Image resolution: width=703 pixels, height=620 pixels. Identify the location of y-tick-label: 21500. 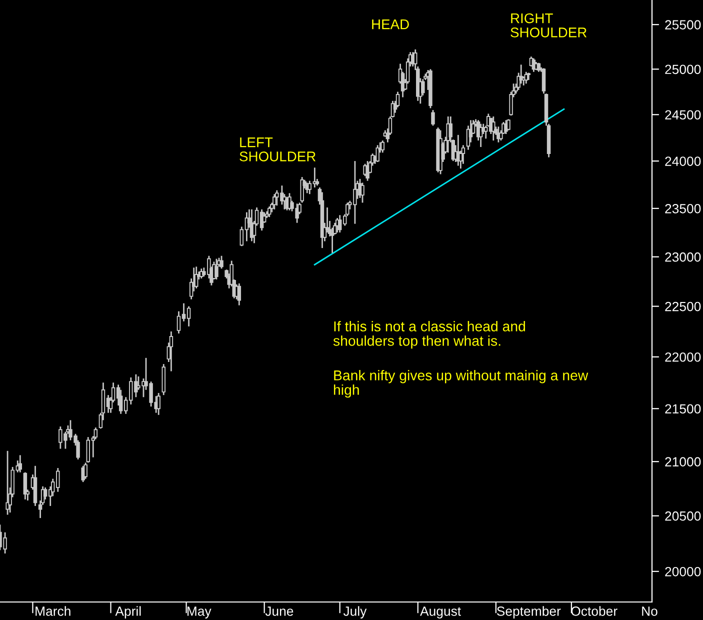
(683, 409).